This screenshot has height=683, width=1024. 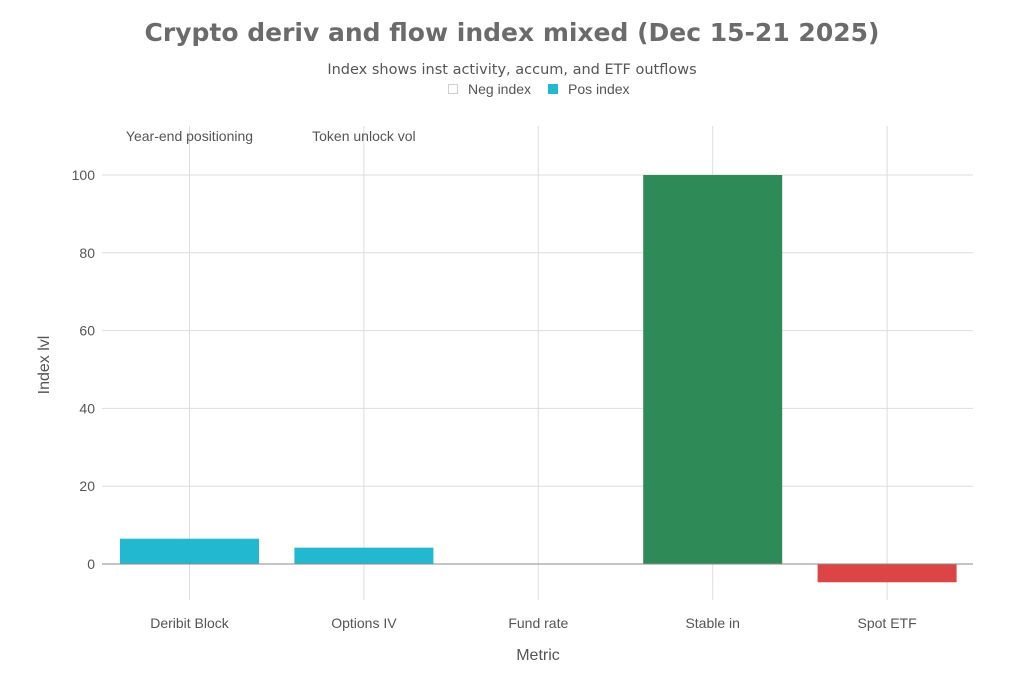 What do you see at coordinates (91, 564) in the screenshot?
I see `y-tick-label: 0` at bounding box center [91, 564].